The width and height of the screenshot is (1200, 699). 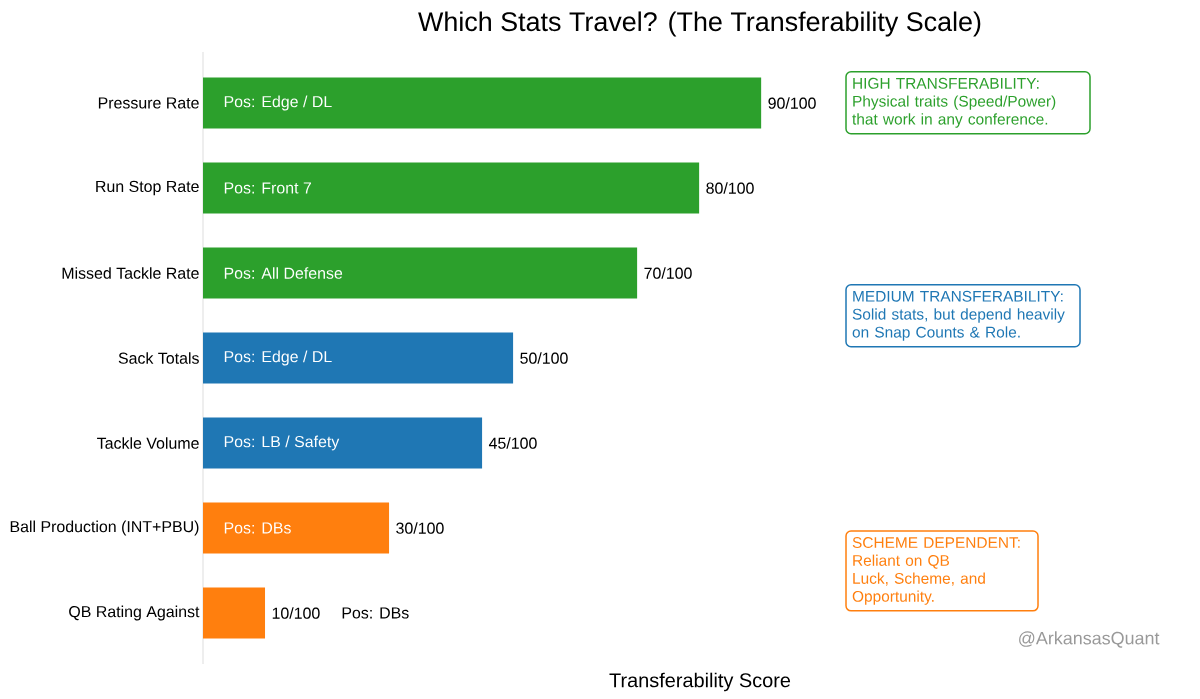 I want to click on y-tick-label: Pressure Rate, so click(x=148, y=103).